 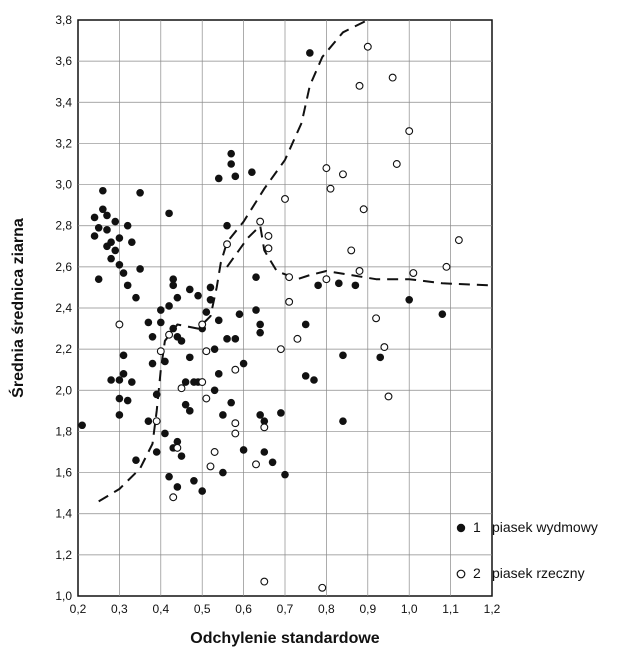 What do you see at coordinates (285, 609) in the screenshot?
I see `x-tick-label: 0,7` at bounding box center [285, 609].